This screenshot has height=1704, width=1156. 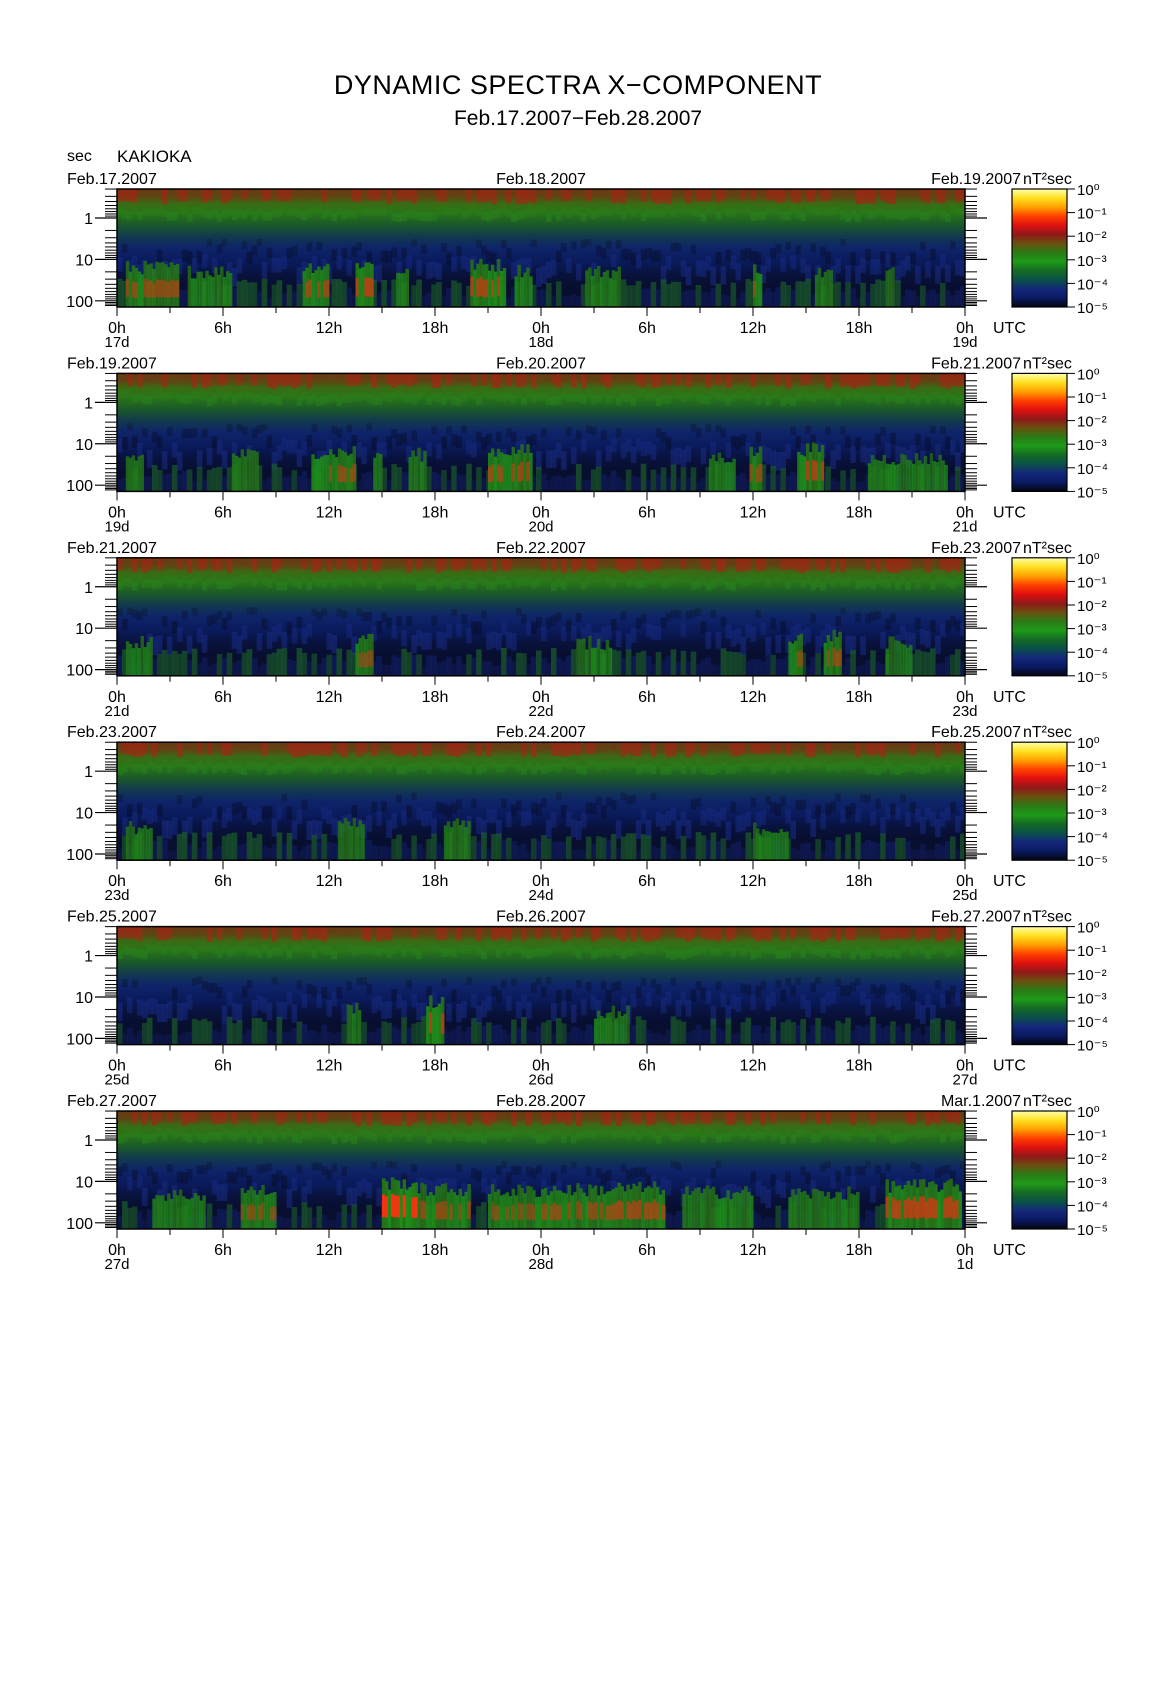 I want to click on date-label-mid: Feb.26.2007, so click(x=541, y=917).